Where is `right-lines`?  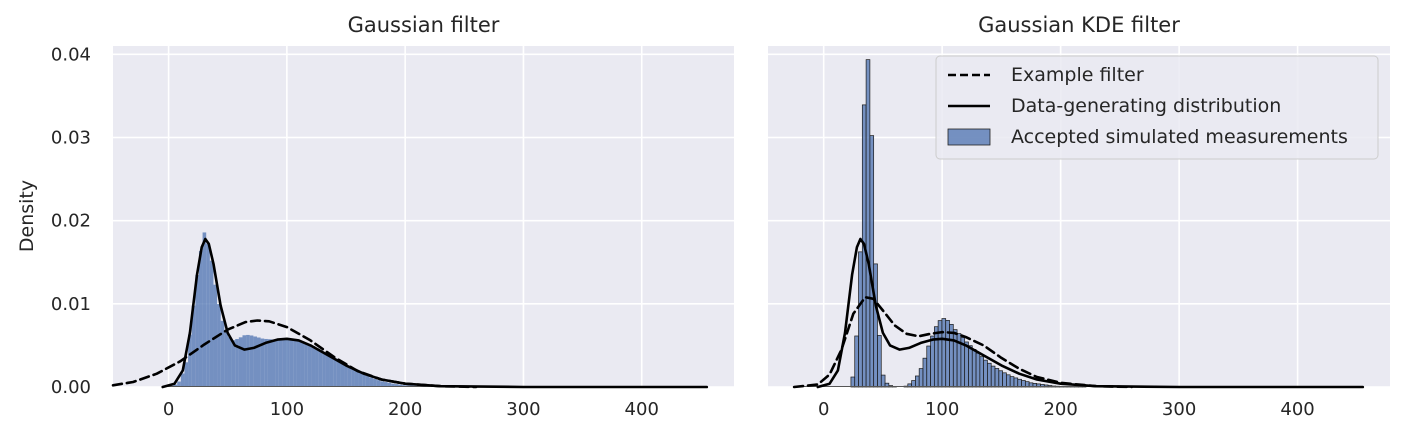
right-lines is located at coordinates (1078, 313).